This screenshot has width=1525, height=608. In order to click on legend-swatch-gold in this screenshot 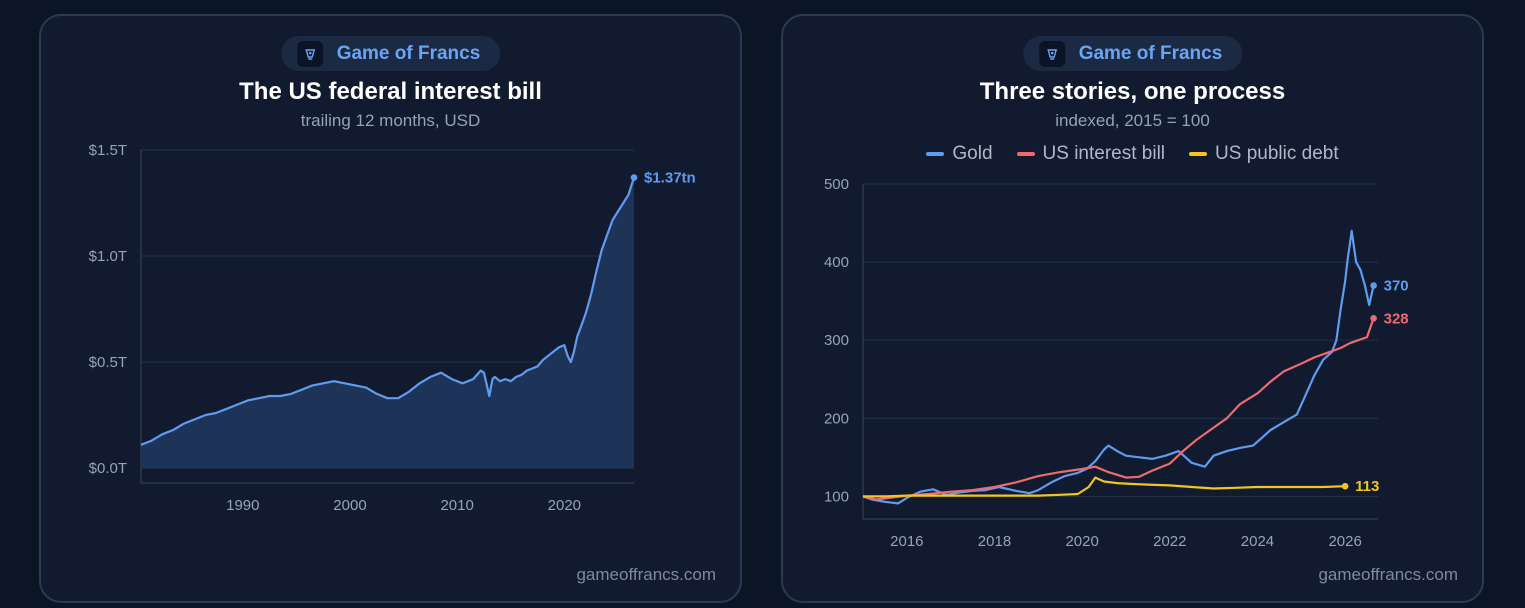, I will do `click(935, 154)`.